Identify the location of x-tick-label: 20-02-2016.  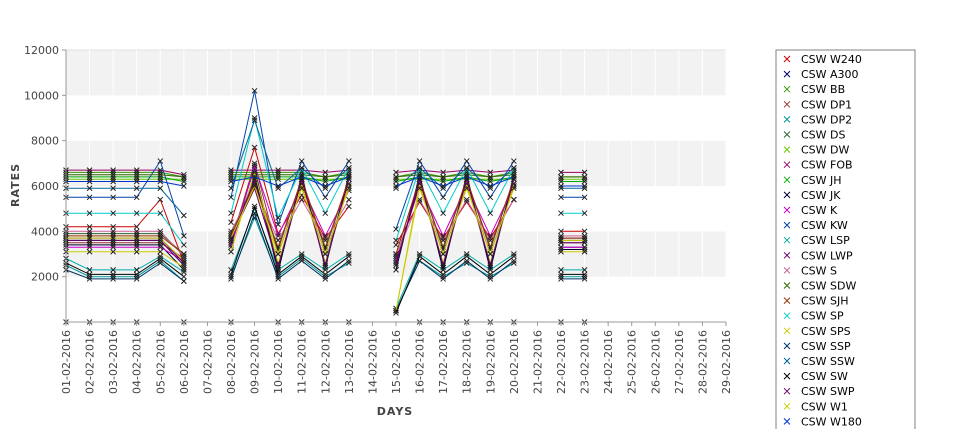
(514, 362).